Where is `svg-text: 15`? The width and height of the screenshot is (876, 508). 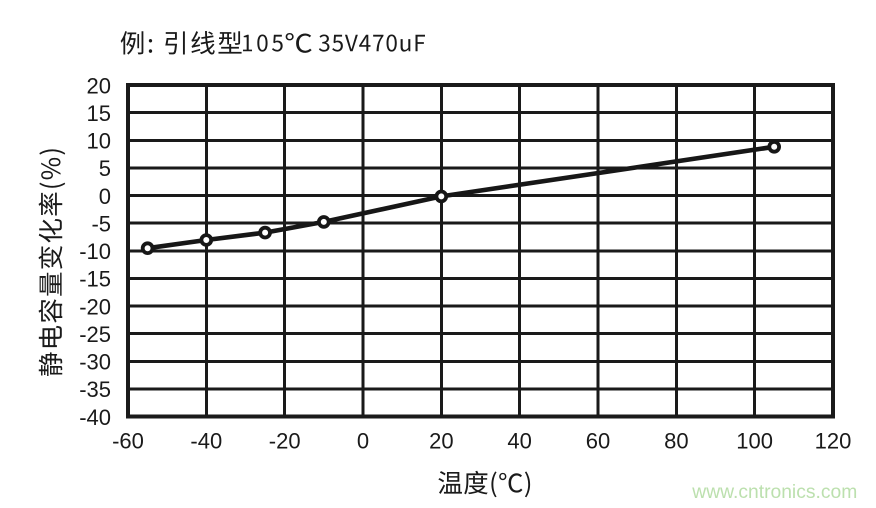
svg-text: 15 is located at coordinates (99, 113).